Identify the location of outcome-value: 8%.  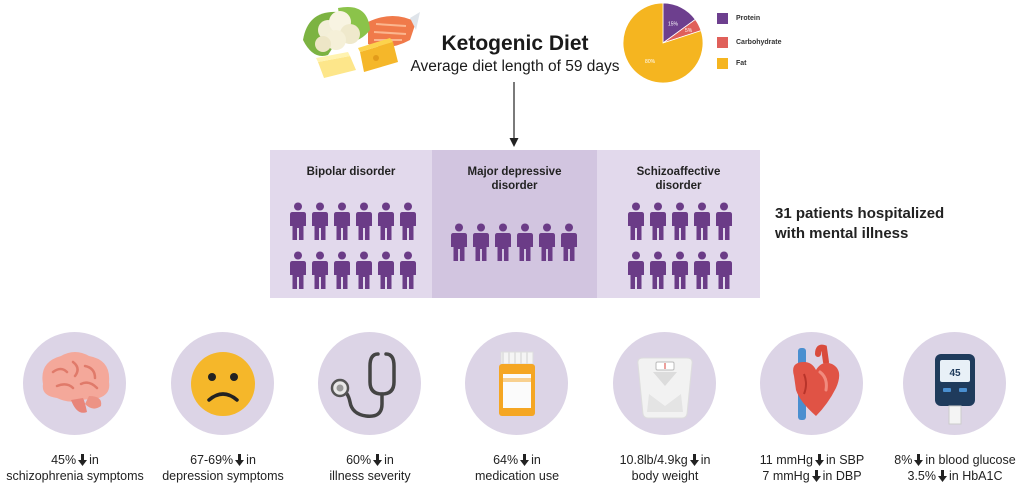
(903, 460).